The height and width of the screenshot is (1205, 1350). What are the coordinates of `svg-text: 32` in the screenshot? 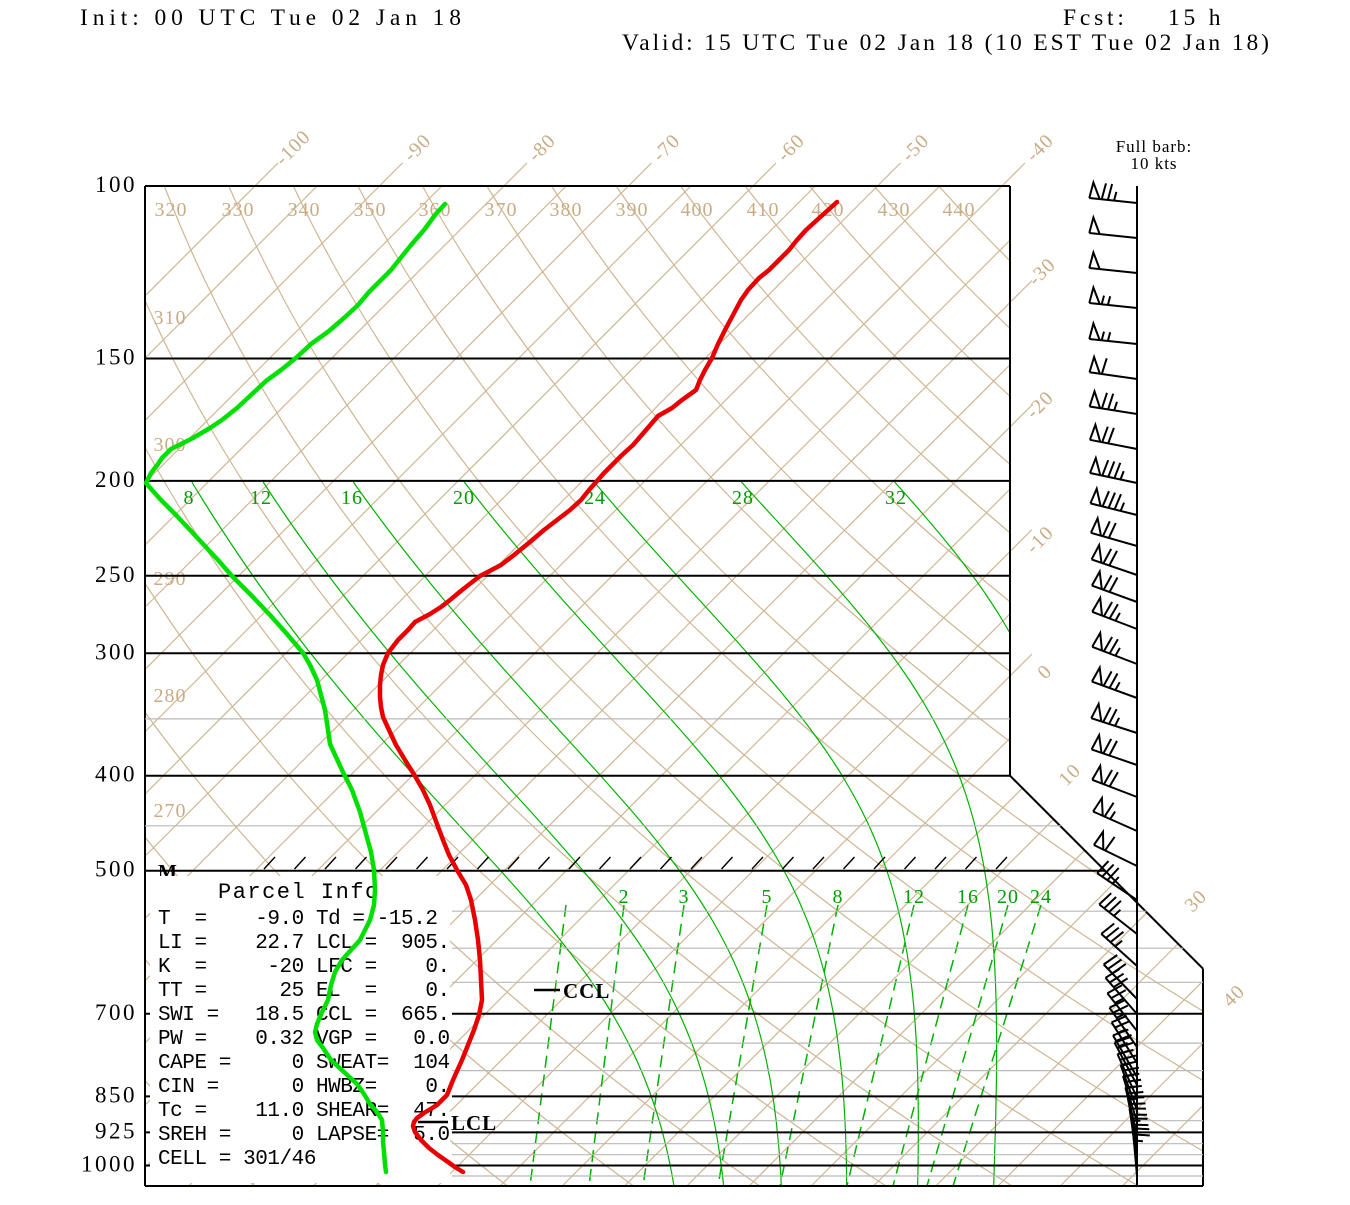 It's located at (896, 498).